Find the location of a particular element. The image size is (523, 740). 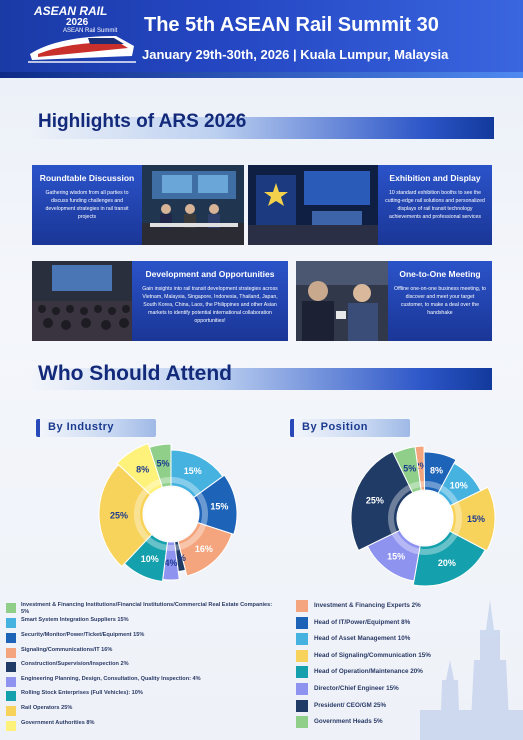

conference-photo is located at coordinates (82, 301).